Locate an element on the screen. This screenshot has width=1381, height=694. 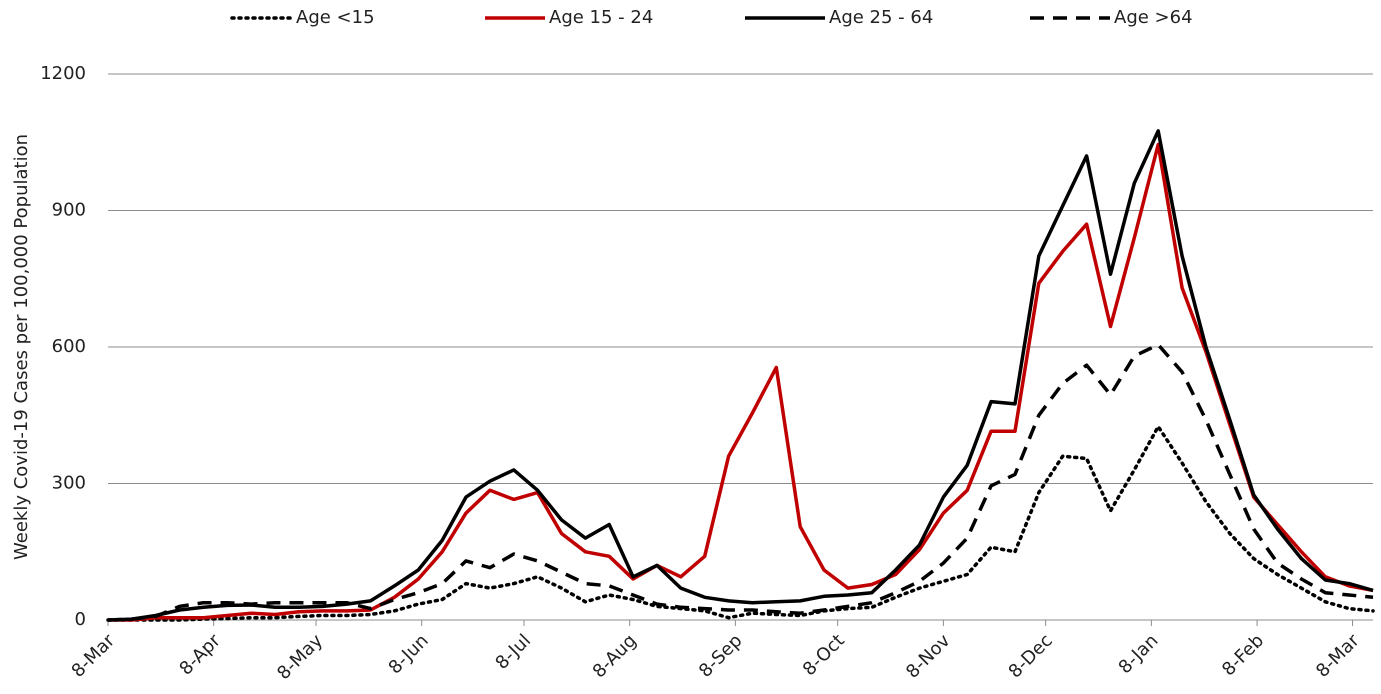
x-tick-label: 8-Nov is located at coordinates (928, 656).